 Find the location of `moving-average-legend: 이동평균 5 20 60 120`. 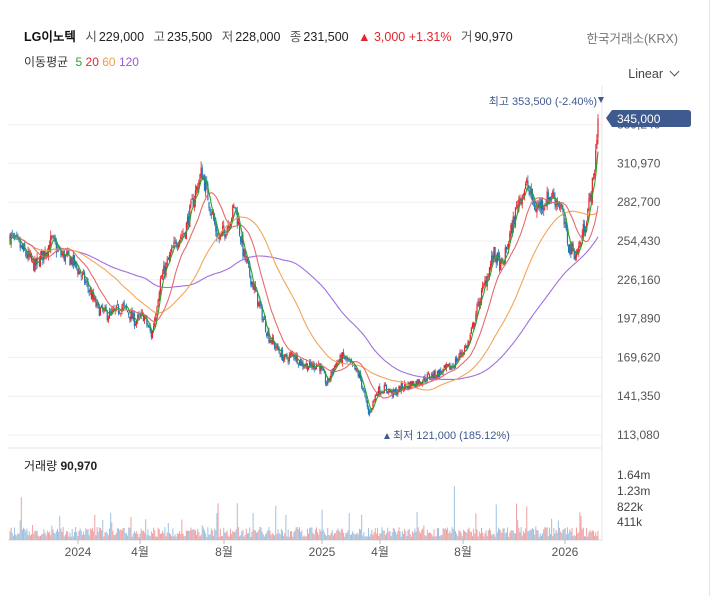

moving-average-legend: 이동평균 5 20 60 120 is located at coordinates (81, 61).